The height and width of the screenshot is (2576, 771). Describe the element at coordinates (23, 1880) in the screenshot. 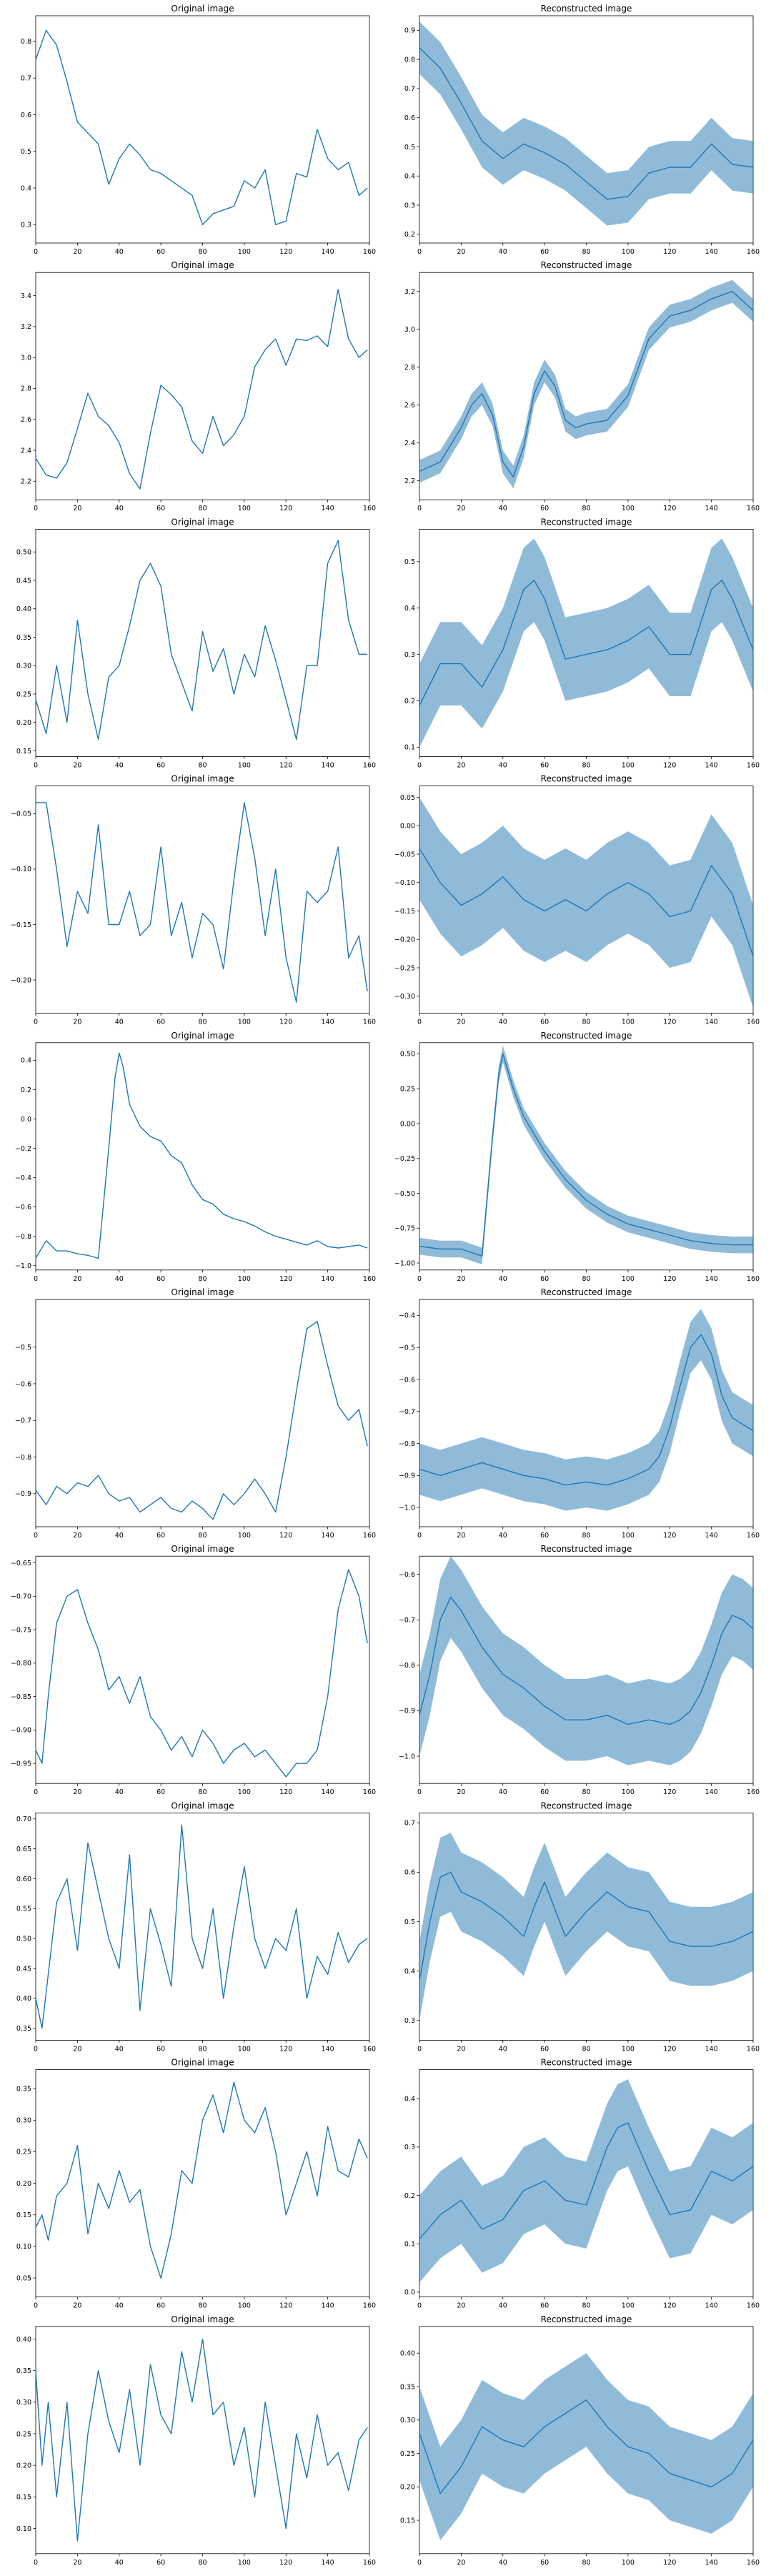

I see `y-tick-label: 0.60` at that location.